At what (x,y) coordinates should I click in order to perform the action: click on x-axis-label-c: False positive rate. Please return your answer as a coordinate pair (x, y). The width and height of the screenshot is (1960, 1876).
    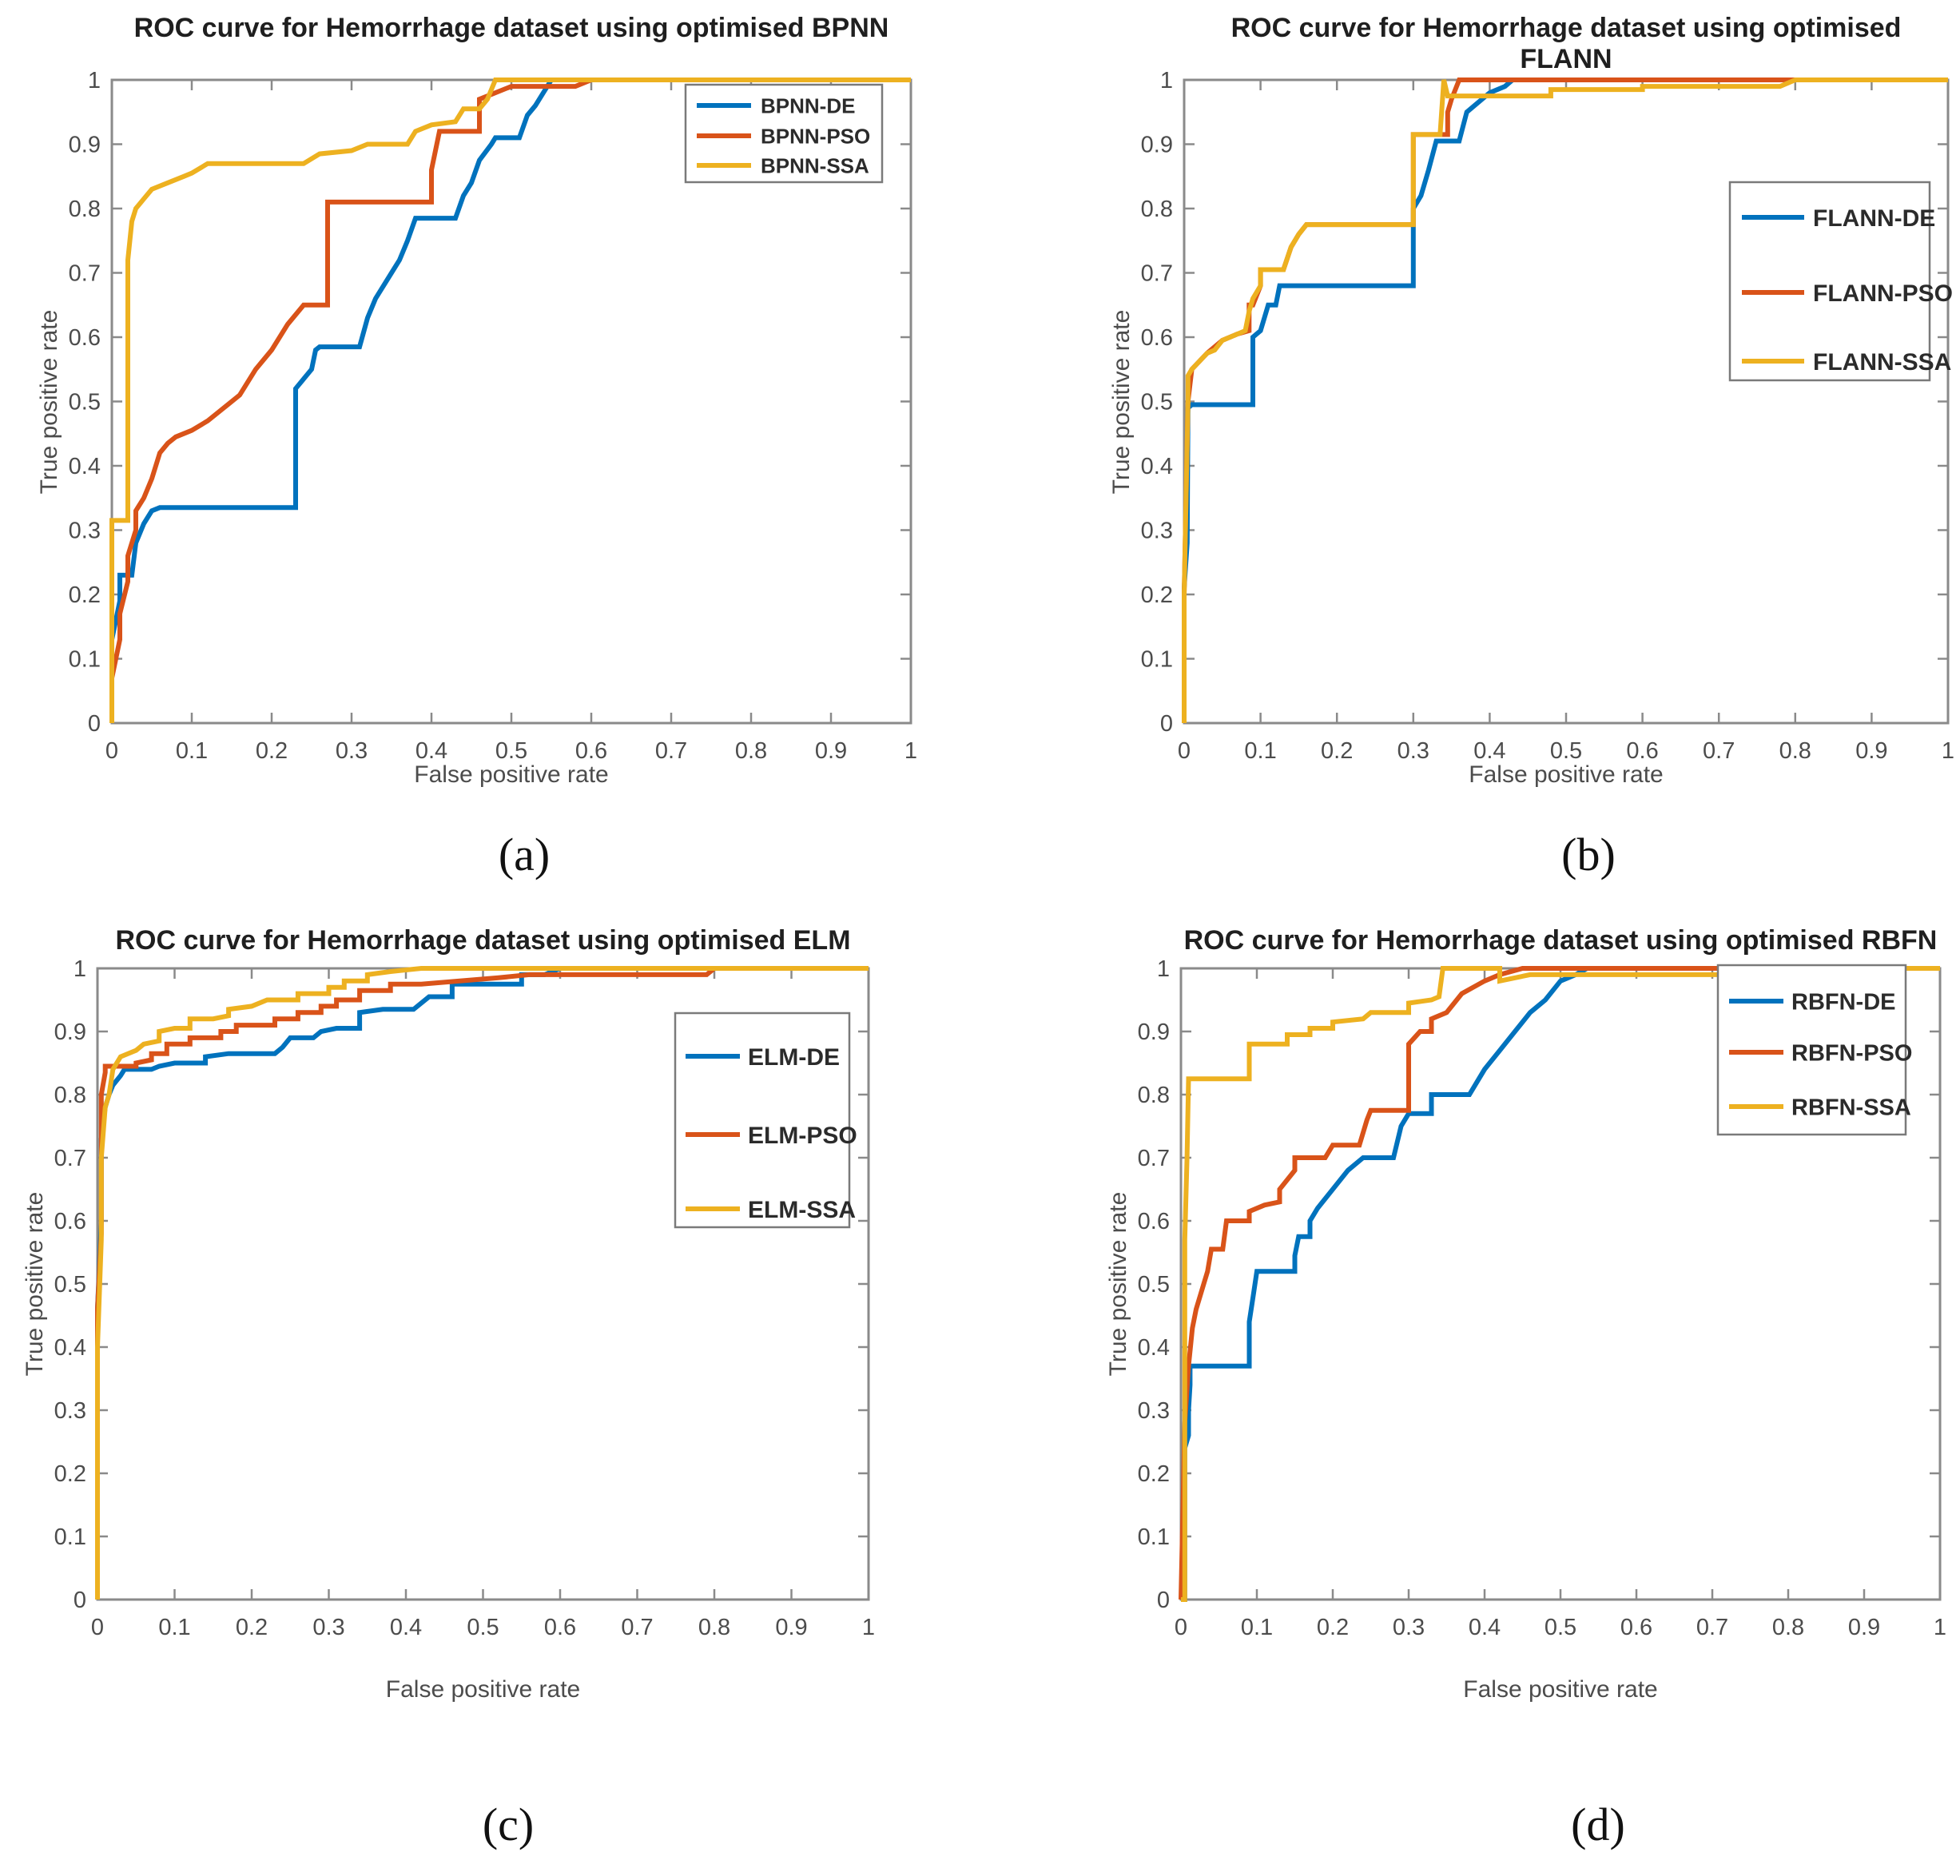
    Looking at the image, I should click on (483, 1689).